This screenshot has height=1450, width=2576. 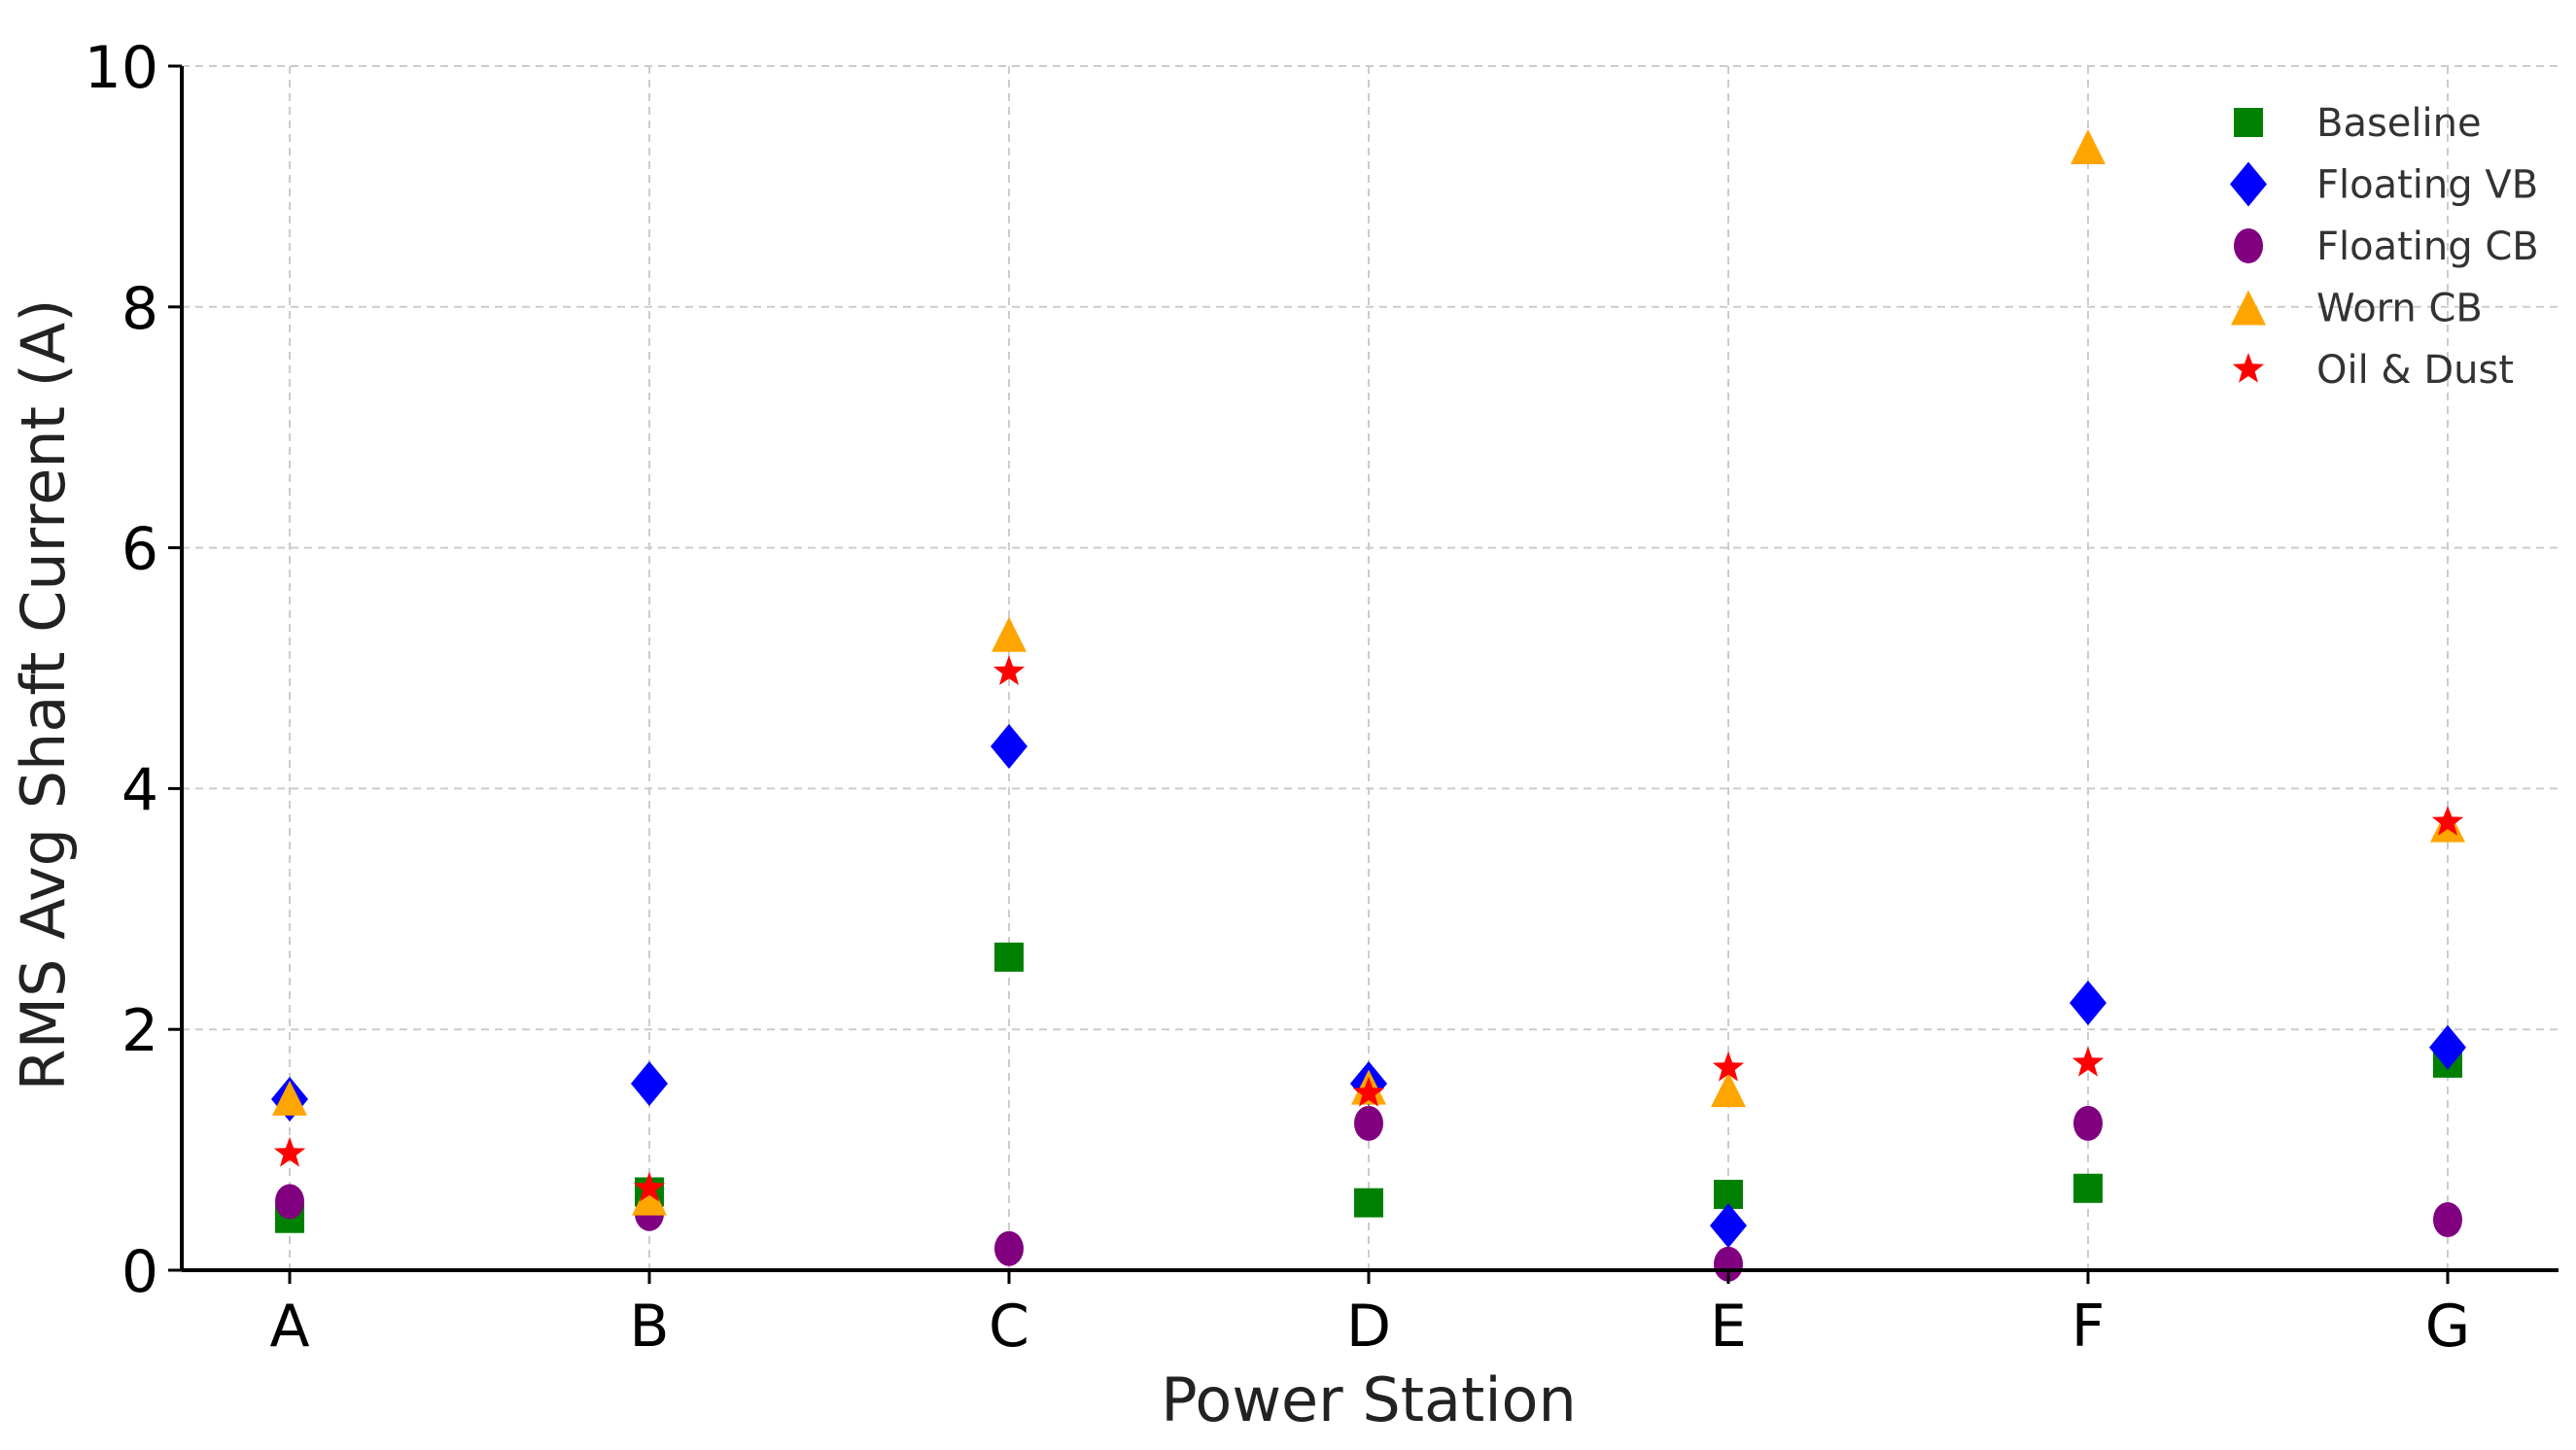 What do you see at coordinates (2448, 1327) in the screenshot?
I see `x-tick-label: G` at bounding box center [2448, 1327].